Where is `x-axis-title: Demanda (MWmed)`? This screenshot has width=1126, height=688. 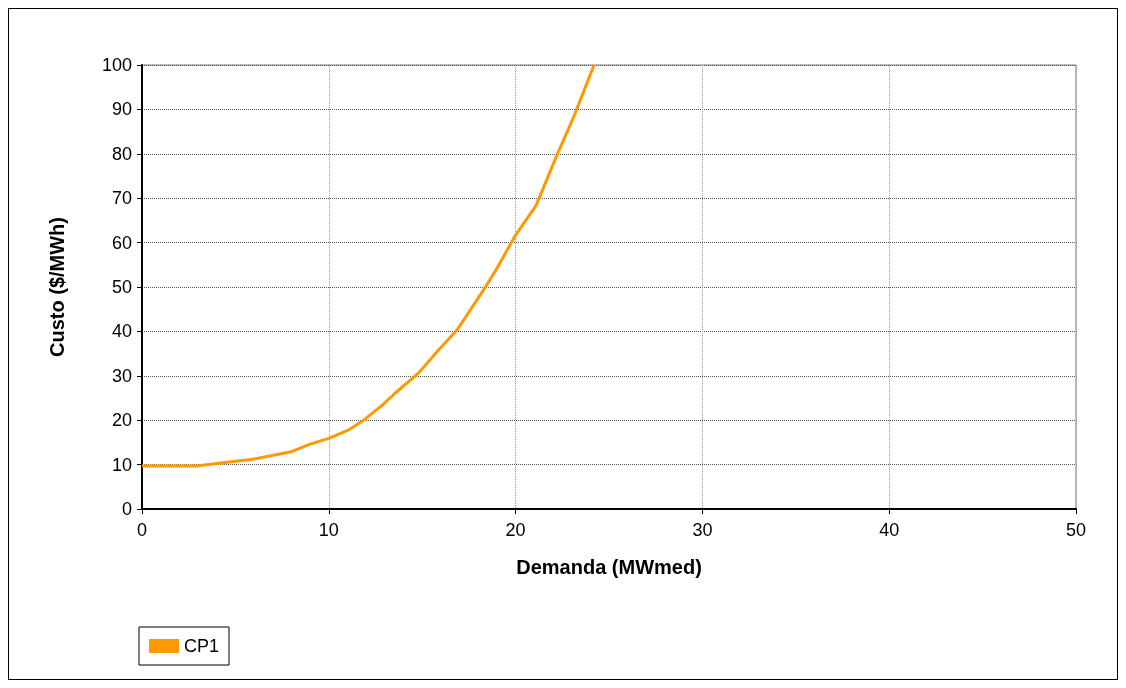
x-axis-title: Demanda (MWmed) is located at coordinates (609, 567).